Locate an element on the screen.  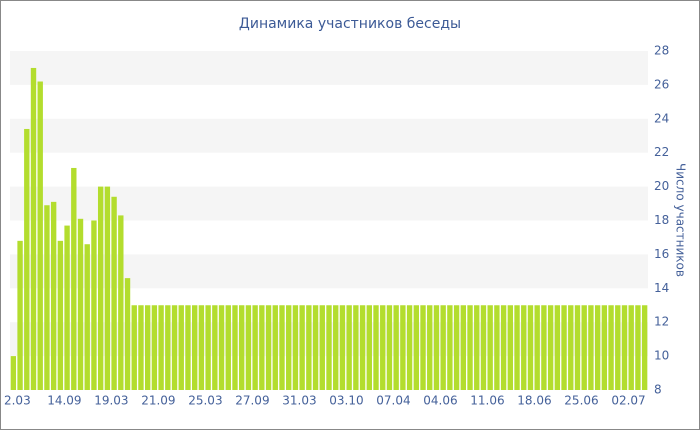
y-tick-label: 16 is located at coordinates (661, 254).